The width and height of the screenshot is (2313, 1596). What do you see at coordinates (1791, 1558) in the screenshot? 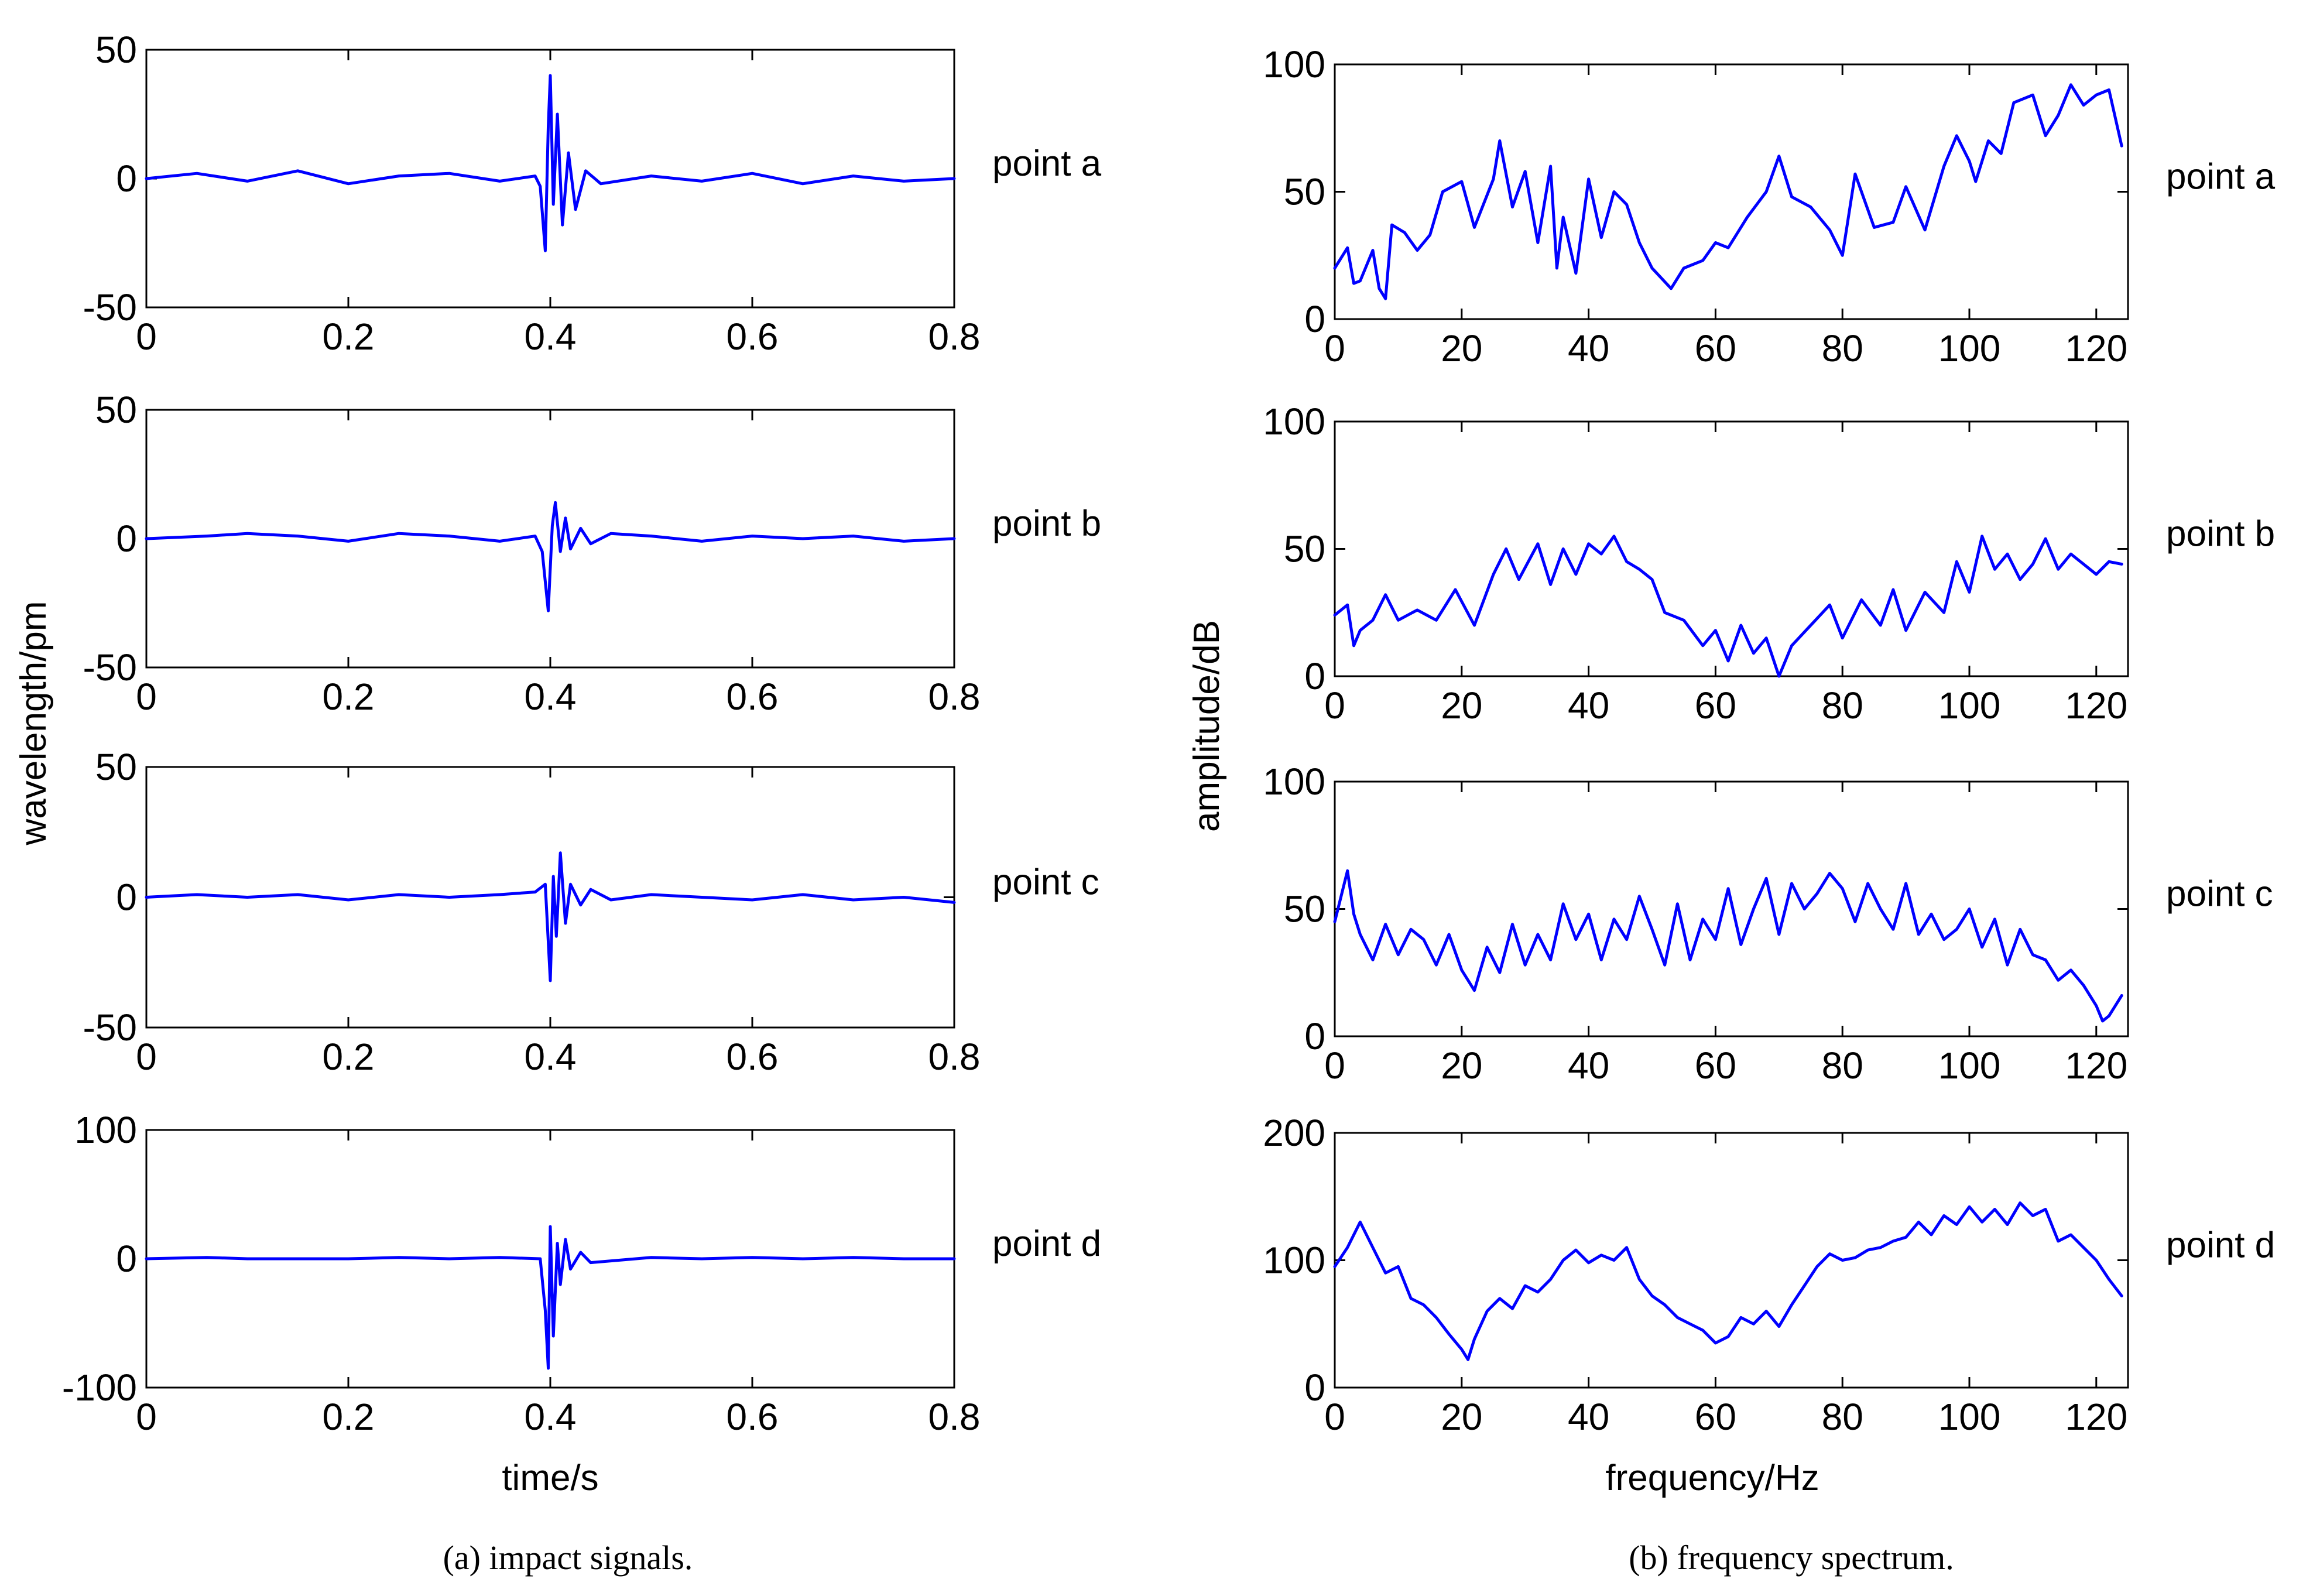
I see `caption-frequency-spectrum: (b) frequency spectrum.` at bounding box center [1791, 1558].